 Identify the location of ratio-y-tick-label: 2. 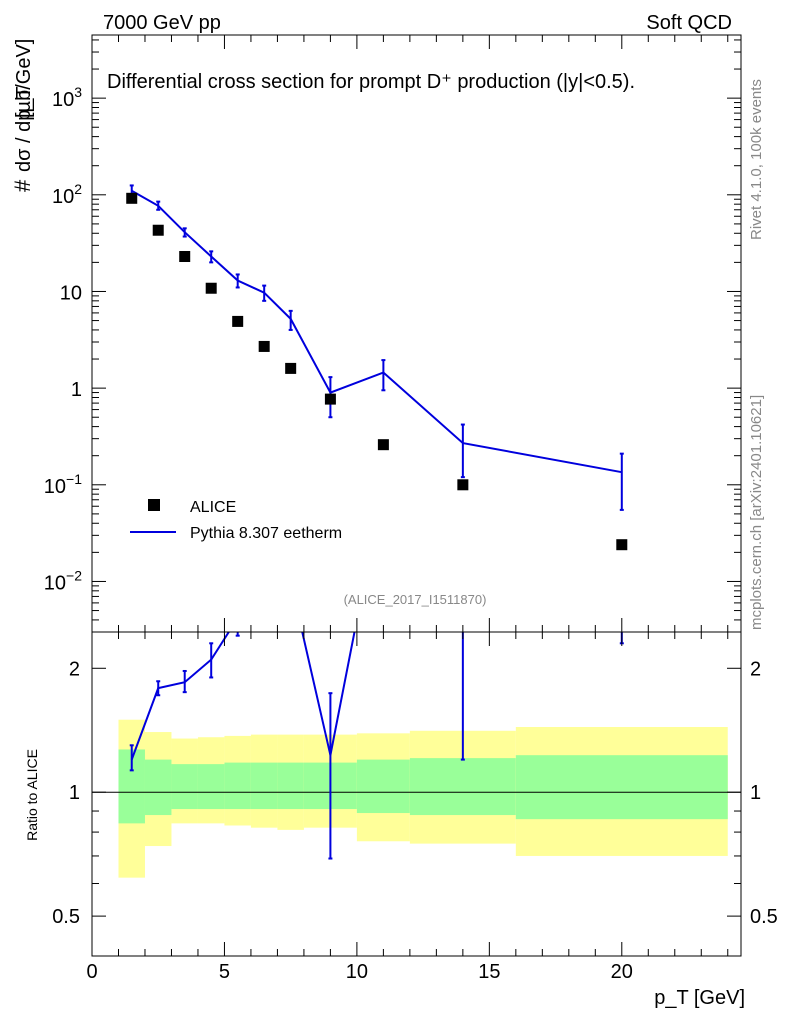
(74, 669).